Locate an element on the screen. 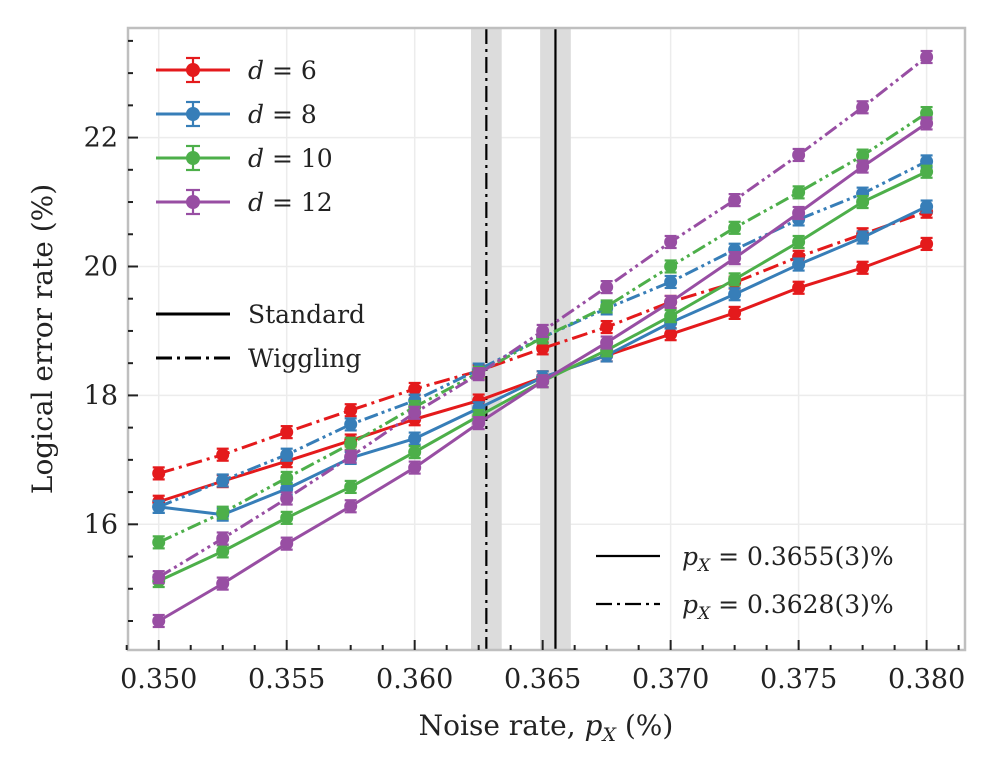 Image resolution: width=996 pixels, height=773 pixels. legend-label: d = 6 is located at coordinates (282, 70).